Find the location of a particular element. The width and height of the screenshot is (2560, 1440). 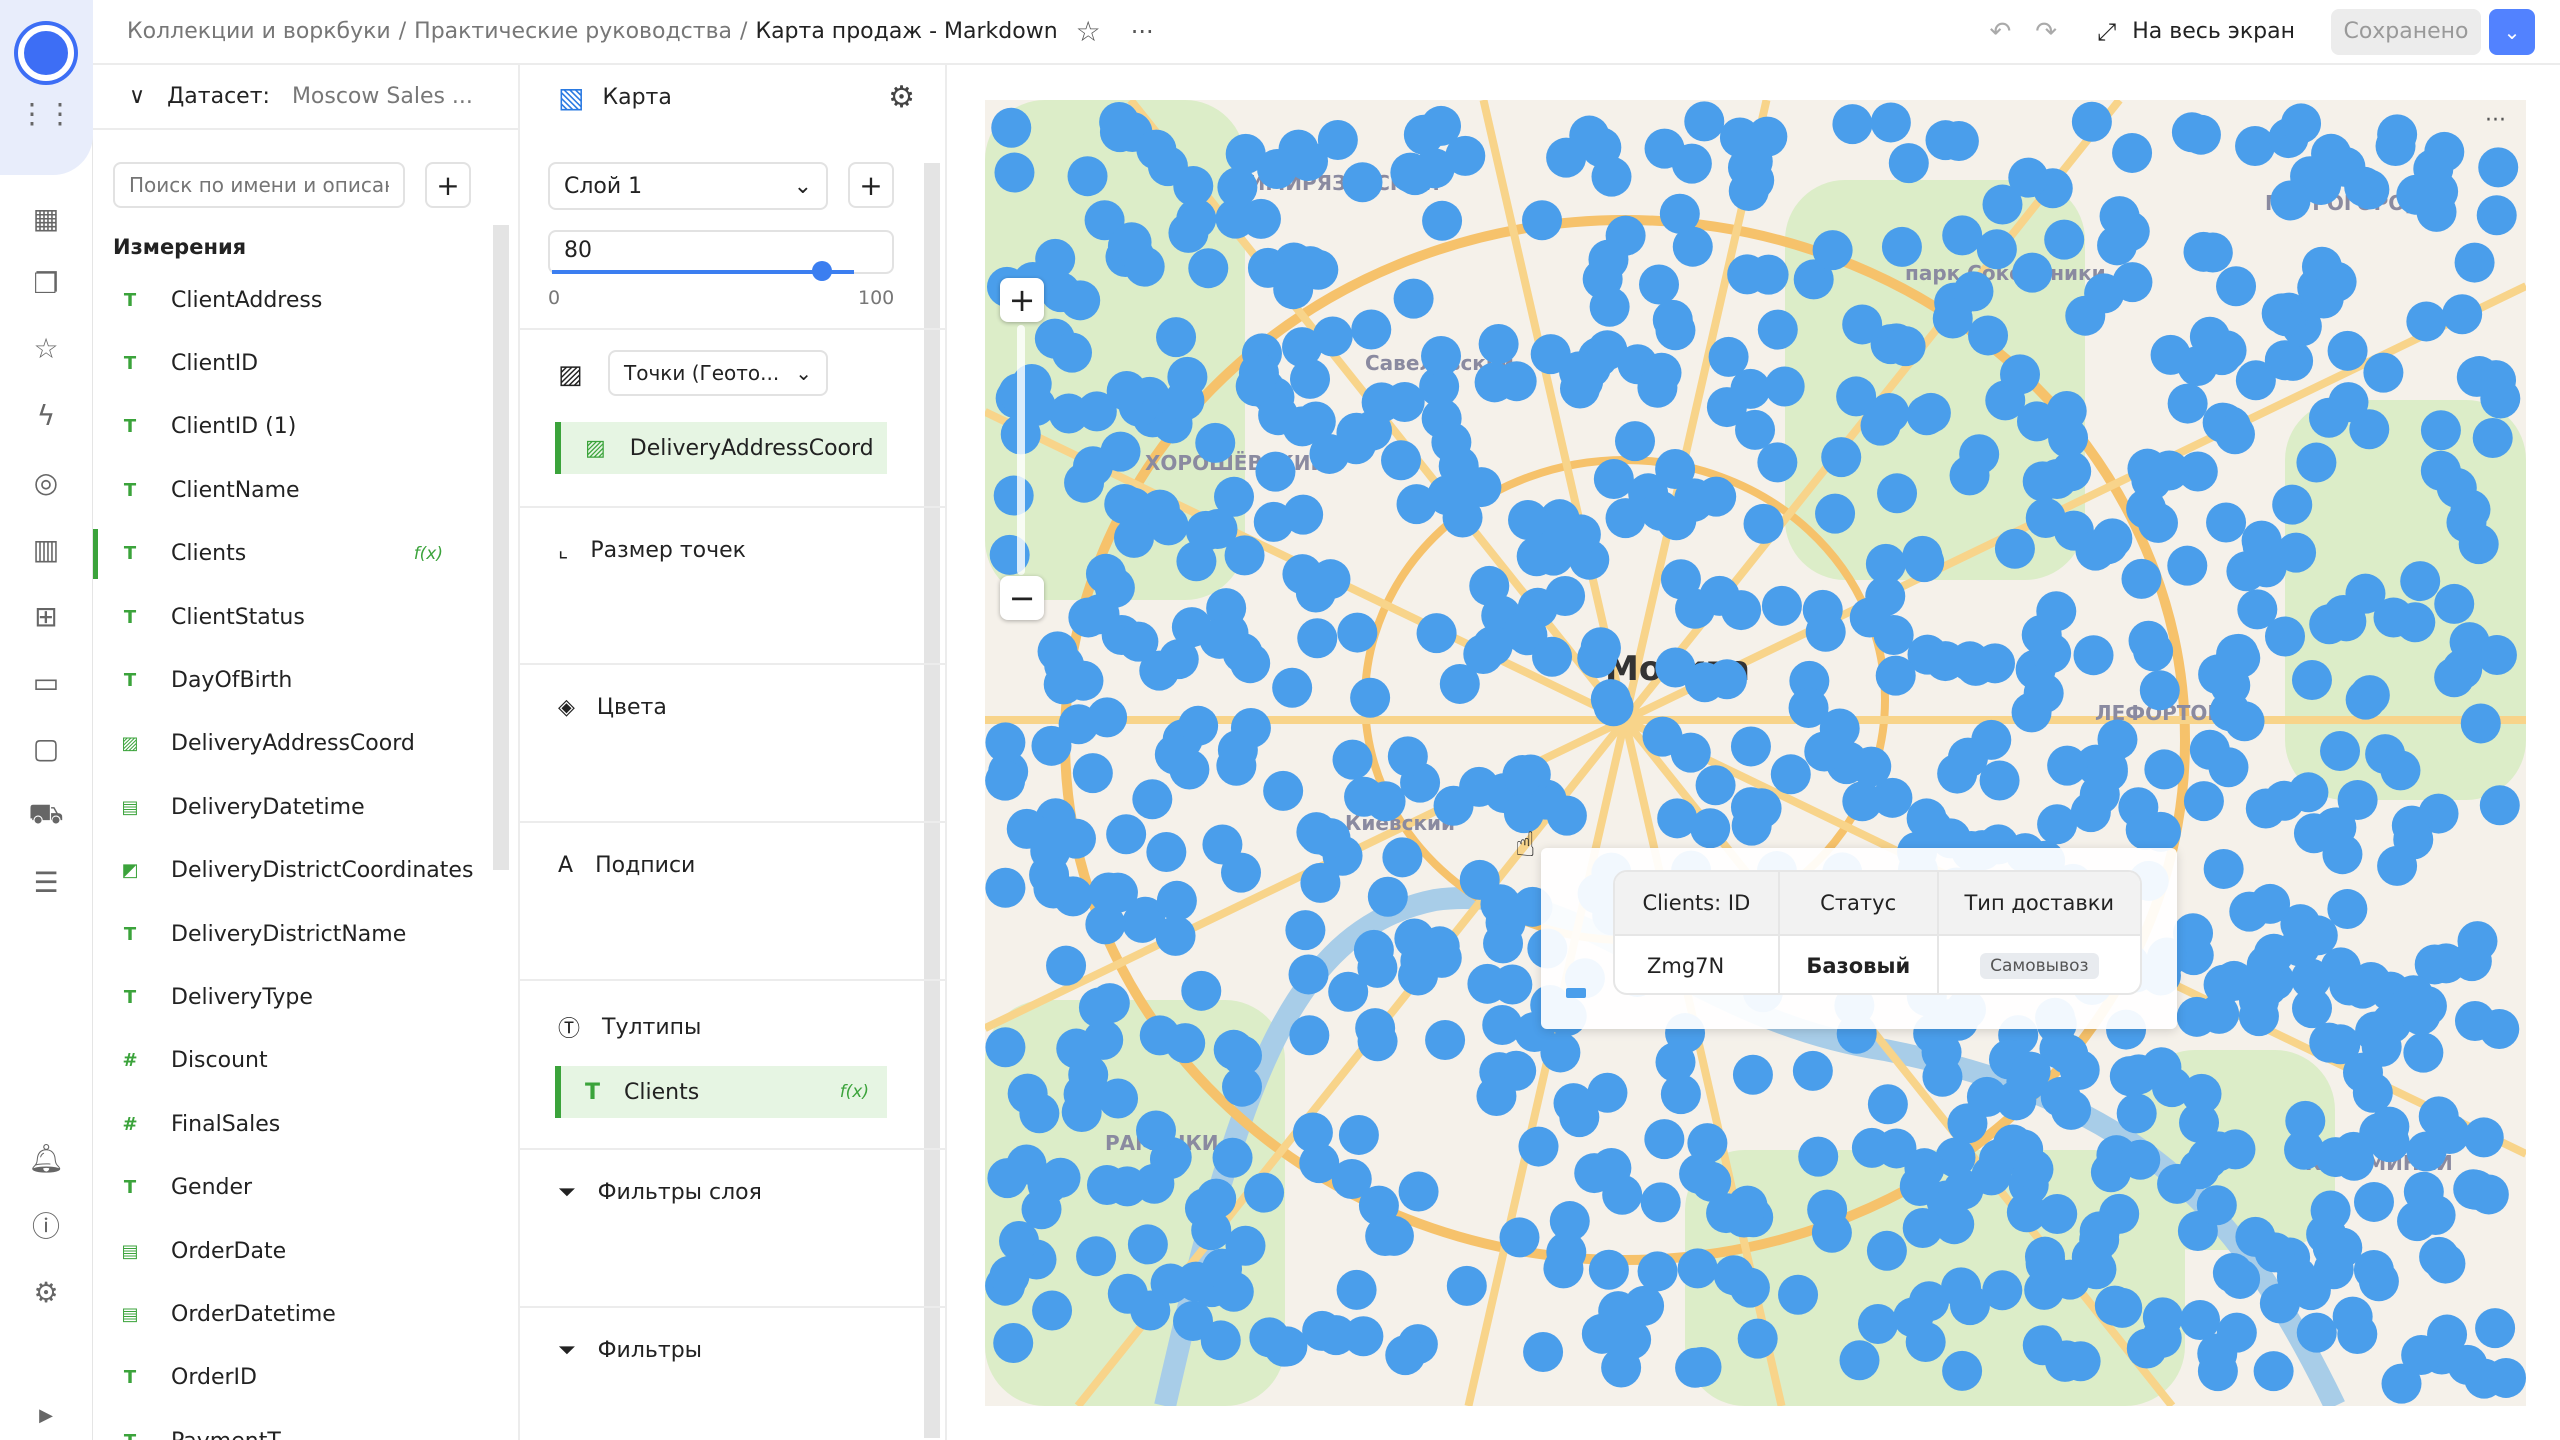

section-filters: ⏷ Фильтры is located at coordinates (630, 1350).